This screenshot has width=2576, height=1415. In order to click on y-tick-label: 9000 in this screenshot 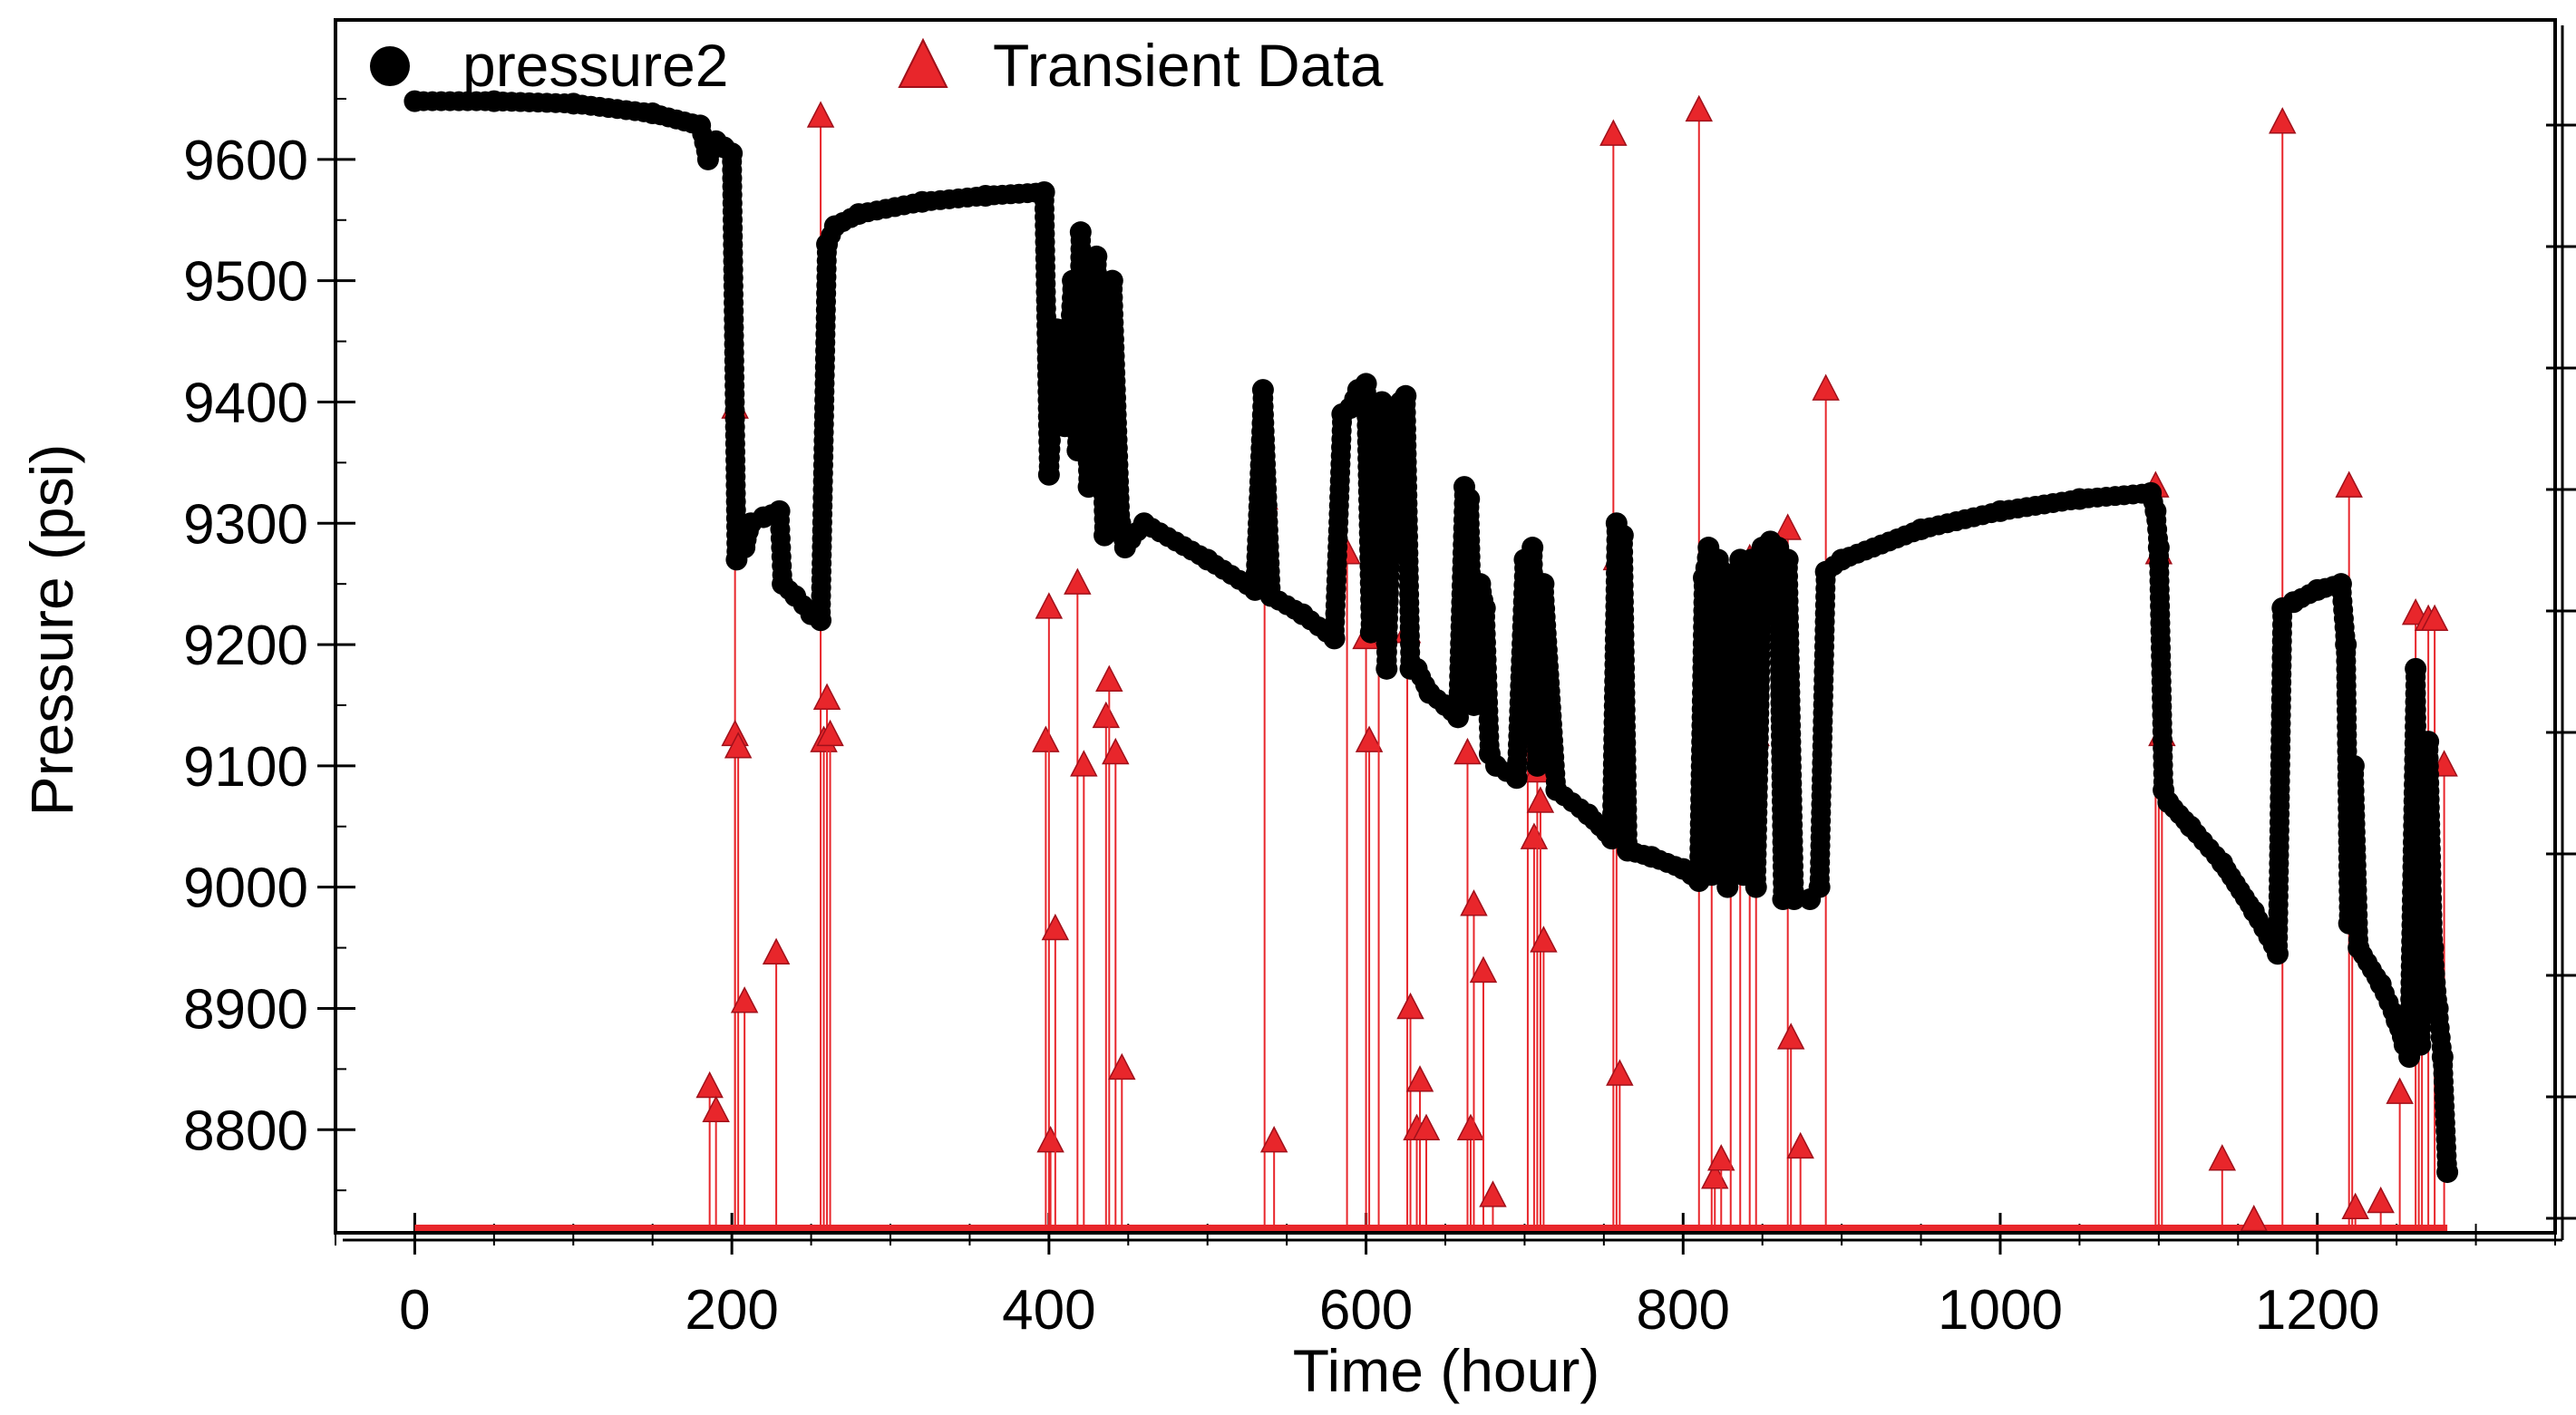, I will do `click(245, 889)`.